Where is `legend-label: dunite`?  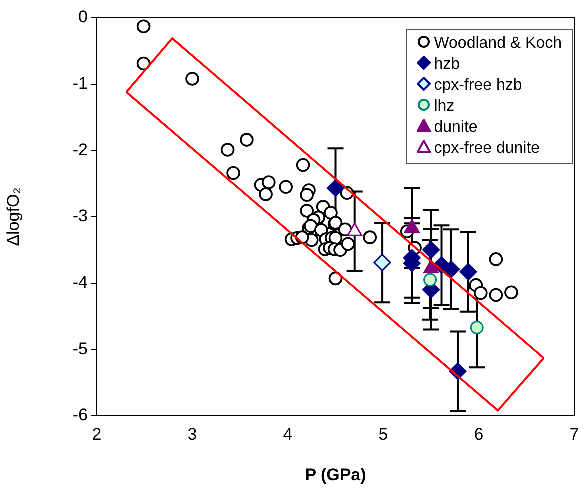 legend-label: dunite is located at coordinates (456, 127).